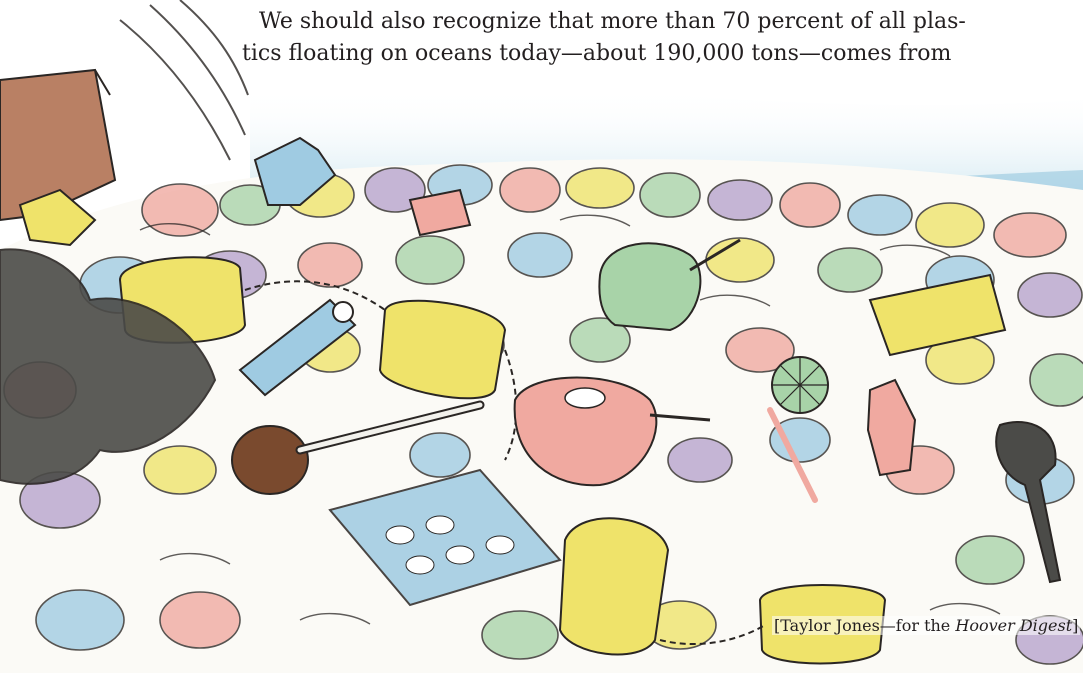  What do you see at coordinates (1075, 625) in the screenshot?
I see `credit-close-bracket: ]` at bounding box center [1075, 625].